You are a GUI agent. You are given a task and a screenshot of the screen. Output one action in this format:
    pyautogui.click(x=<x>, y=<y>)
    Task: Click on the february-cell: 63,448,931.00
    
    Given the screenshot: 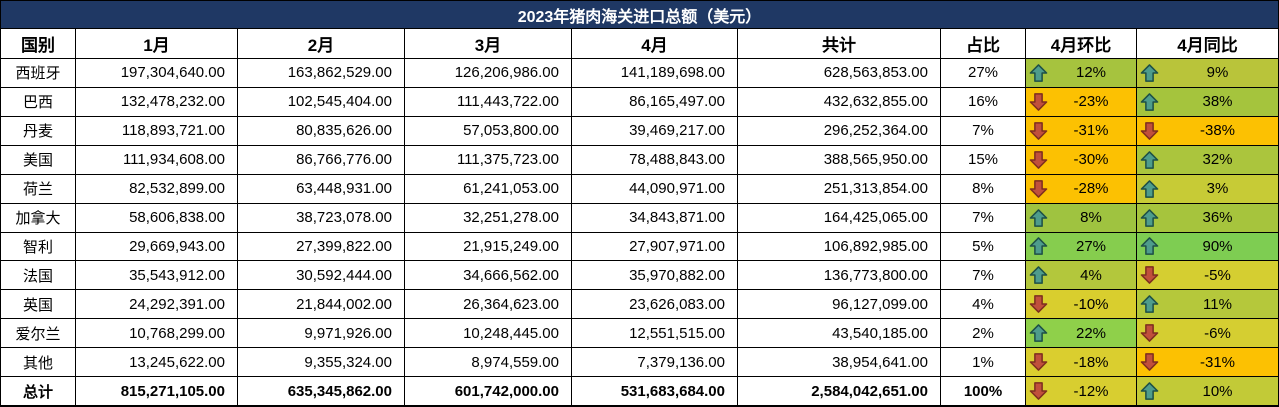 What is the action you would take?
    pyautogui.click(x=321, y=189)
    